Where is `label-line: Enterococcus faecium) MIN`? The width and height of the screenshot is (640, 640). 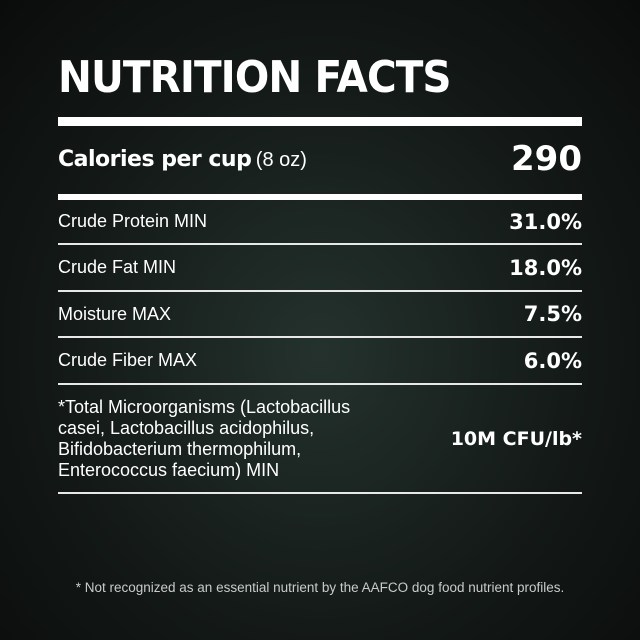 label-line: Enterococcus faecium) MIN is located at coordinates (169, 470).